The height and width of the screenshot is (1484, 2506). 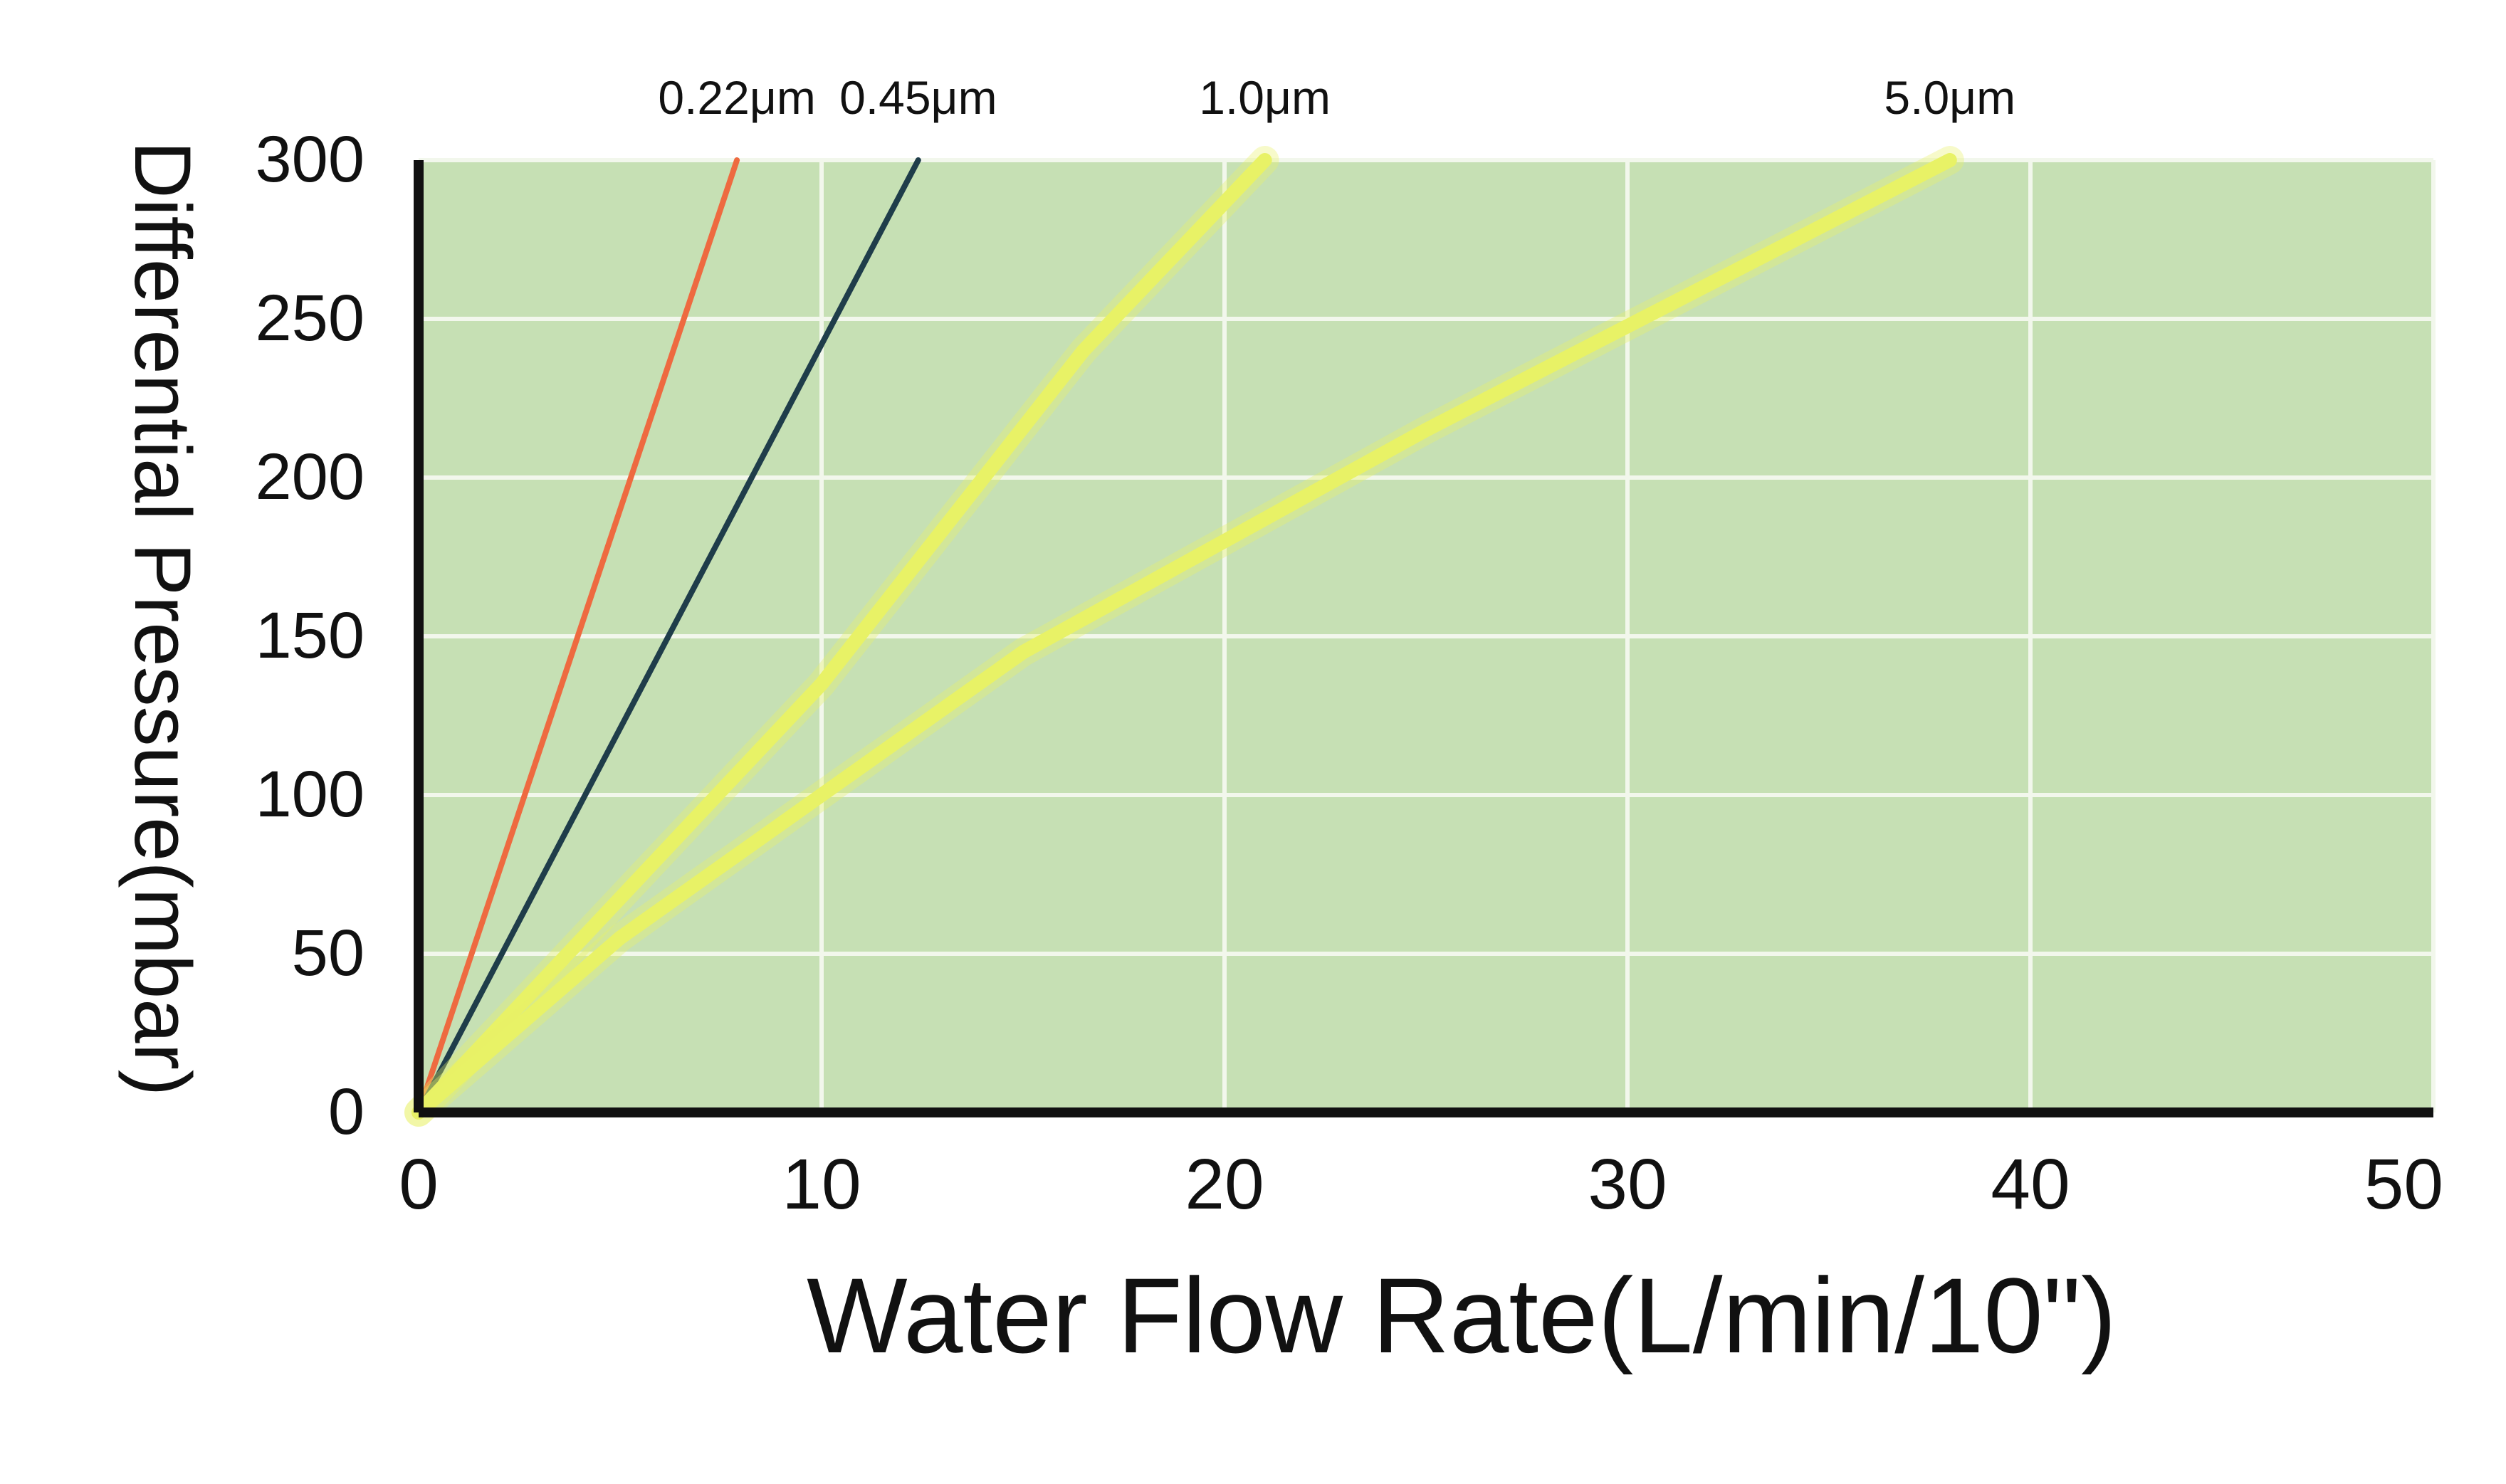 I want to click on series-line-0-45-m, so click(x=668, y=636).